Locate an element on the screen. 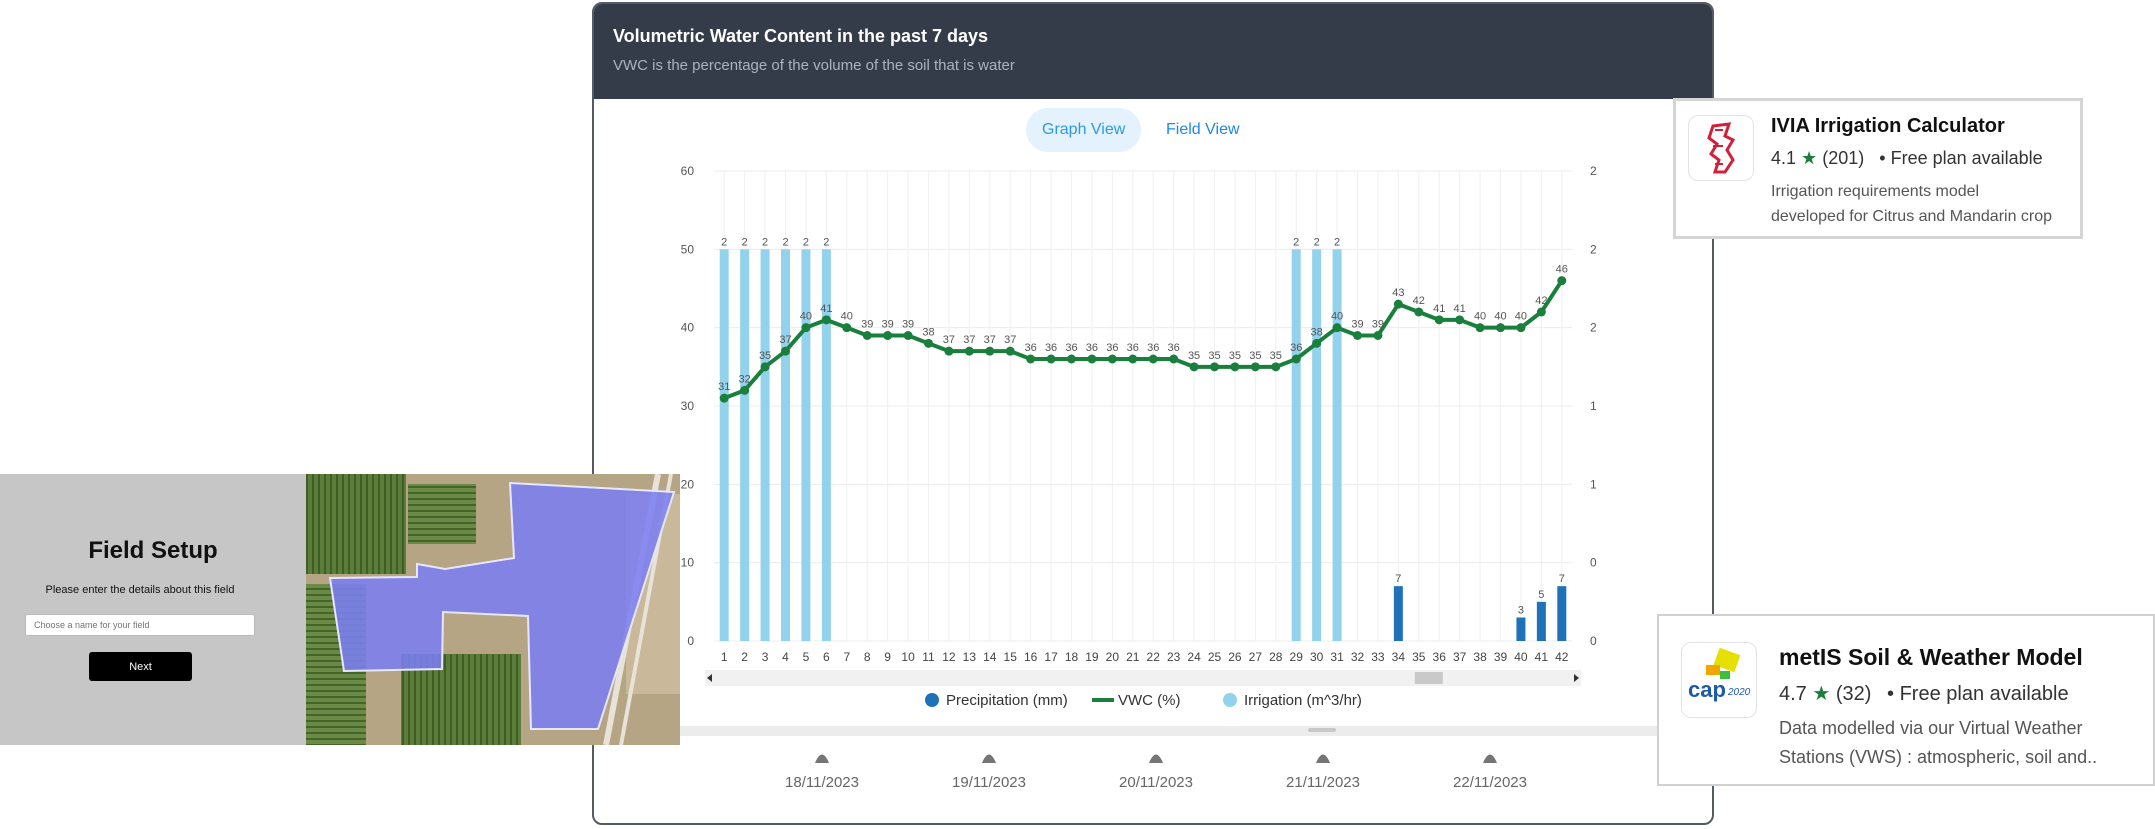 Image resolution: width=2155 pixels, height=829 pixels. ivia-logo is located at coordinates (1721, 148).